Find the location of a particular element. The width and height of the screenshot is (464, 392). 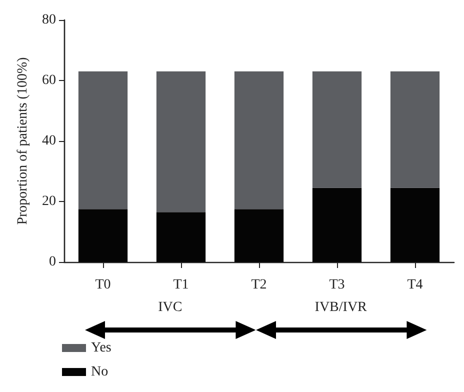

x-tick-label: T0 is located at coordinates (103, 285).